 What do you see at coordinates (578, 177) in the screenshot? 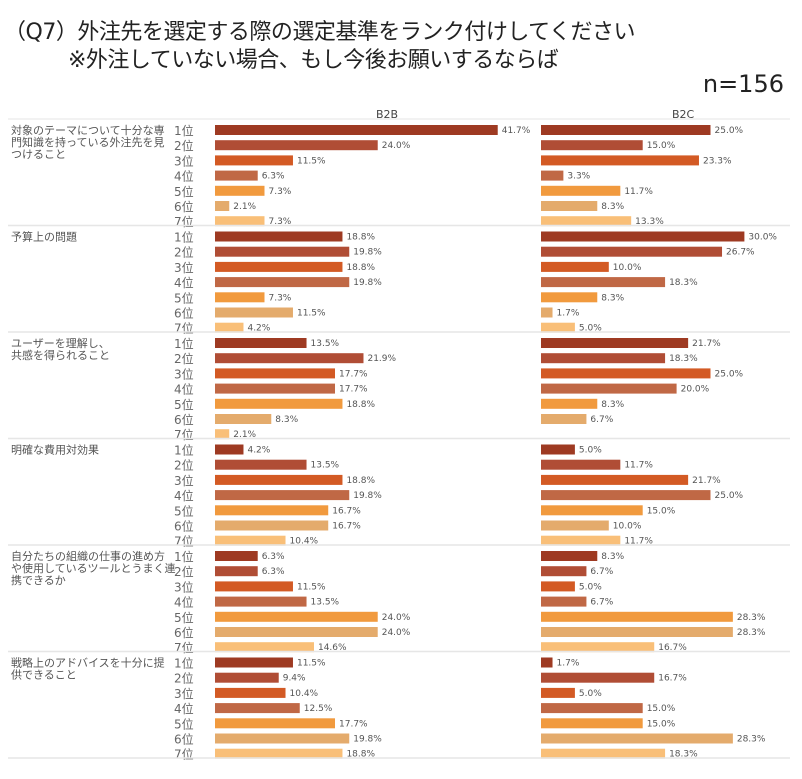
I see `value-label: 3.3%` at bounding box center [578, 177].